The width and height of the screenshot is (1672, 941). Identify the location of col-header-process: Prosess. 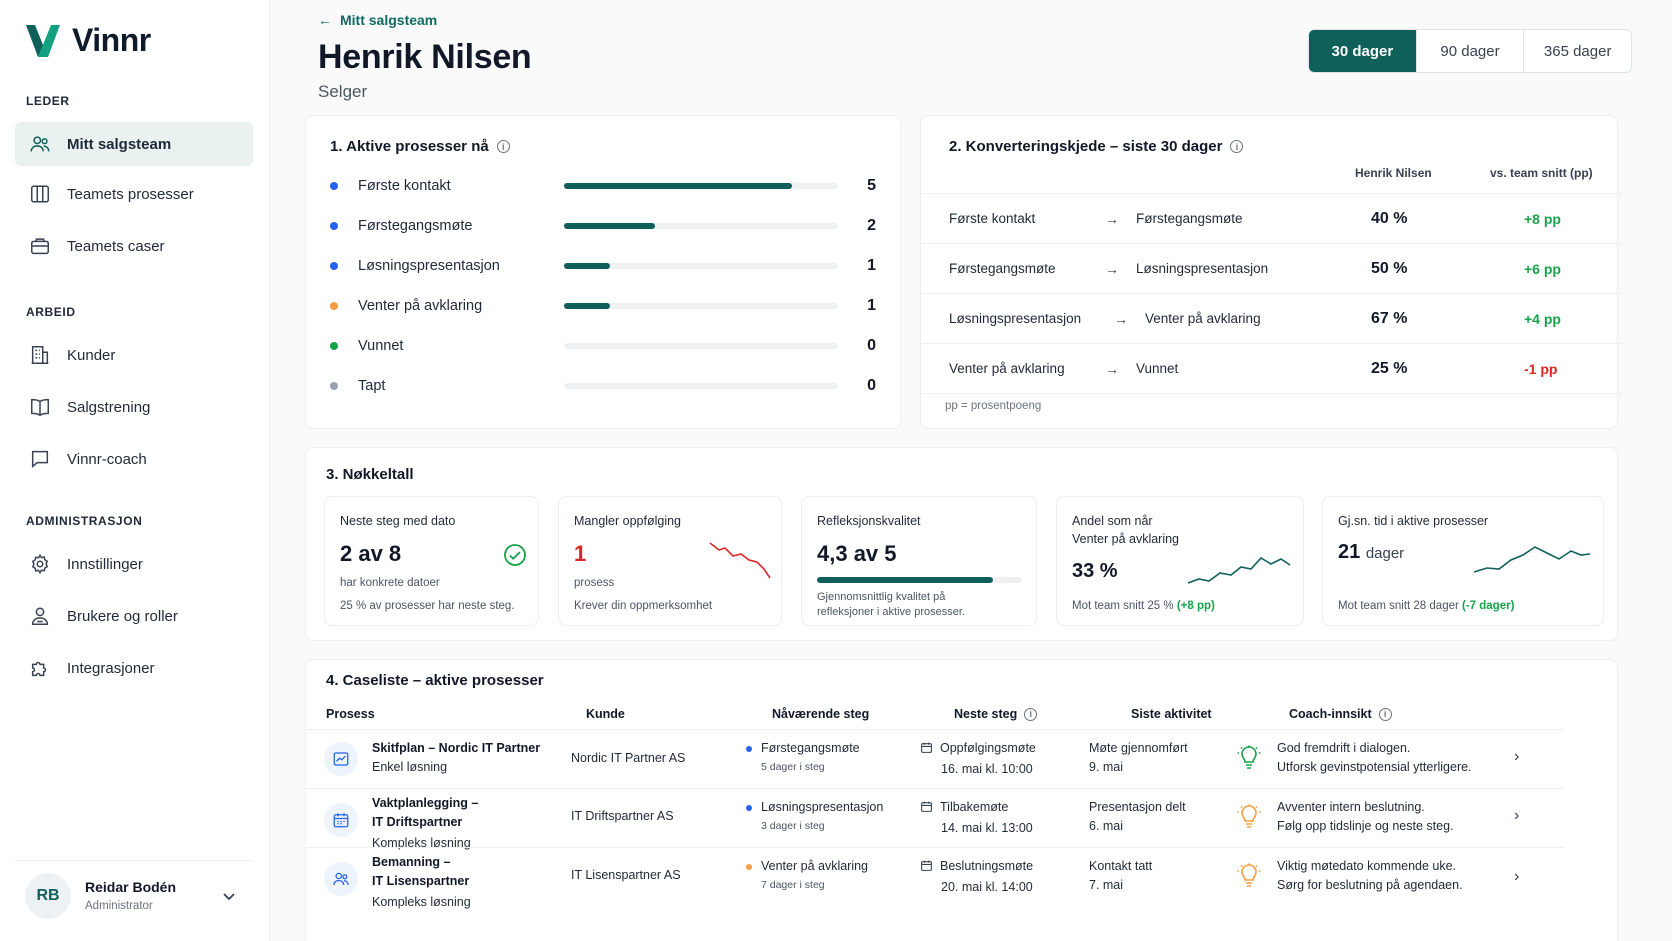
(350, 714).